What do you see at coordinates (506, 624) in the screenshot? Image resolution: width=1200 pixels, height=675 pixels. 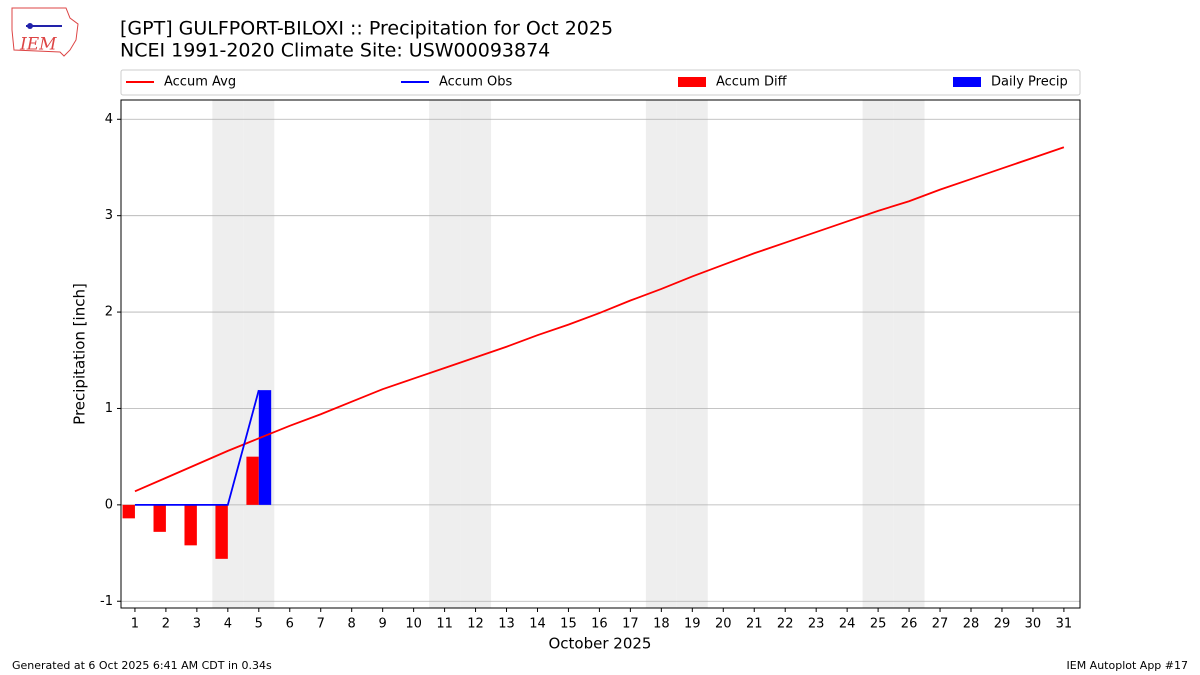 I see `x-tick-label: 13` at bounding box center [506, 624].